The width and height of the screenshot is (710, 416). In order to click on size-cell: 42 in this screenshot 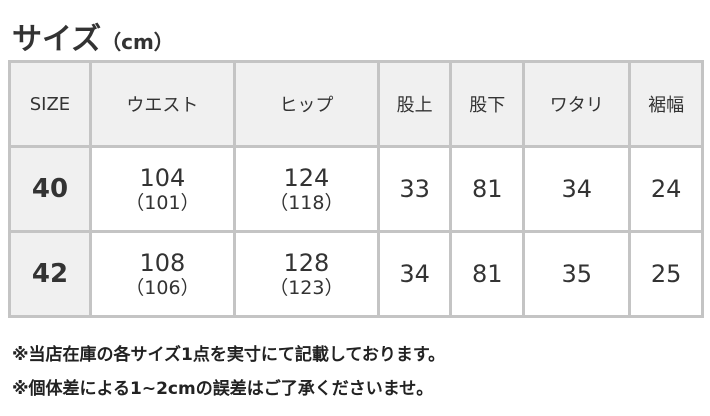, I will do `click(50, 274)`.